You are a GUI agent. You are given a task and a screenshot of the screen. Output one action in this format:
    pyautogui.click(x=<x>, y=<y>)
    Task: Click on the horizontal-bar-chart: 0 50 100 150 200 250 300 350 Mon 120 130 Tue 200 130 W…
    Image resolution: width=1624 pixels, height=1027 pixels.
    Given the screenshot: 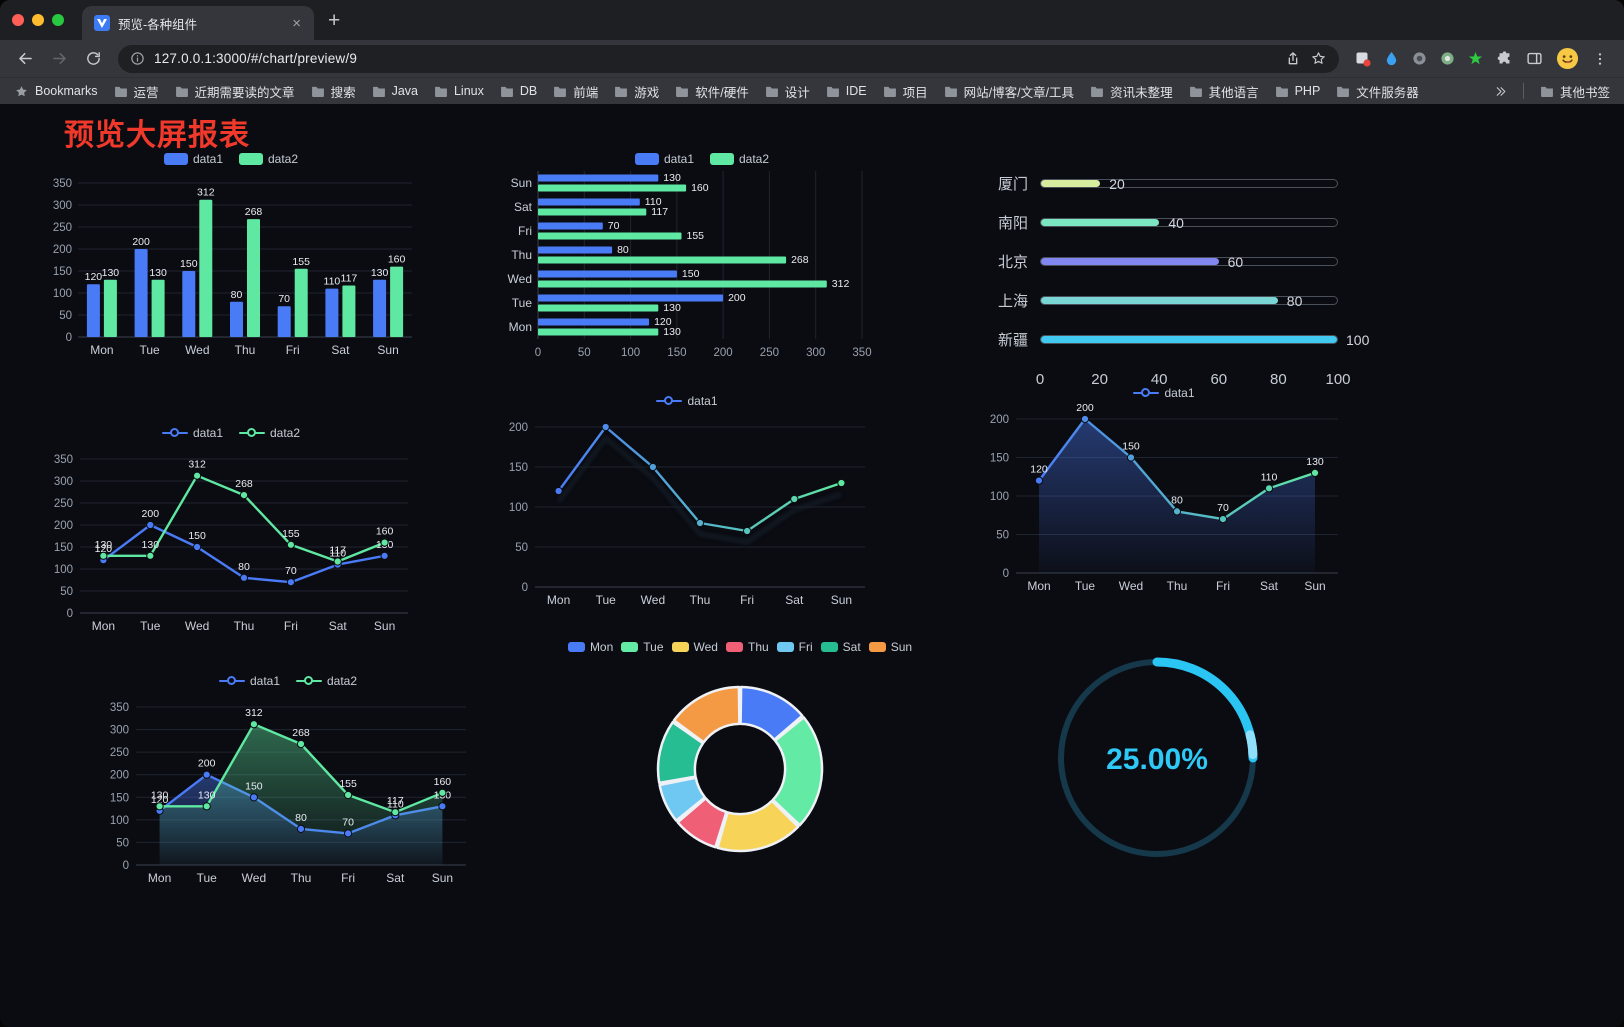 What is the action you would take?
    pyautogui.click(x=702, y=266)
    